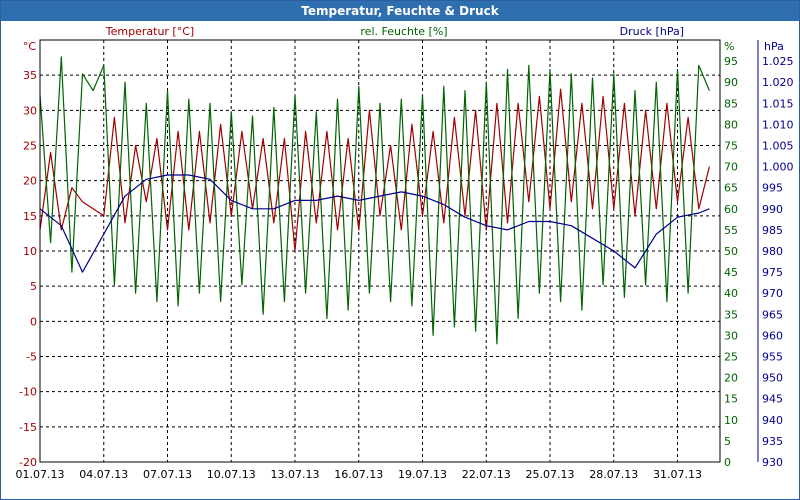  What do you see at coordinates (772, 188) in the screenshot?
I see `pressure-tick-label: 995` at bounding box center [772, 188].